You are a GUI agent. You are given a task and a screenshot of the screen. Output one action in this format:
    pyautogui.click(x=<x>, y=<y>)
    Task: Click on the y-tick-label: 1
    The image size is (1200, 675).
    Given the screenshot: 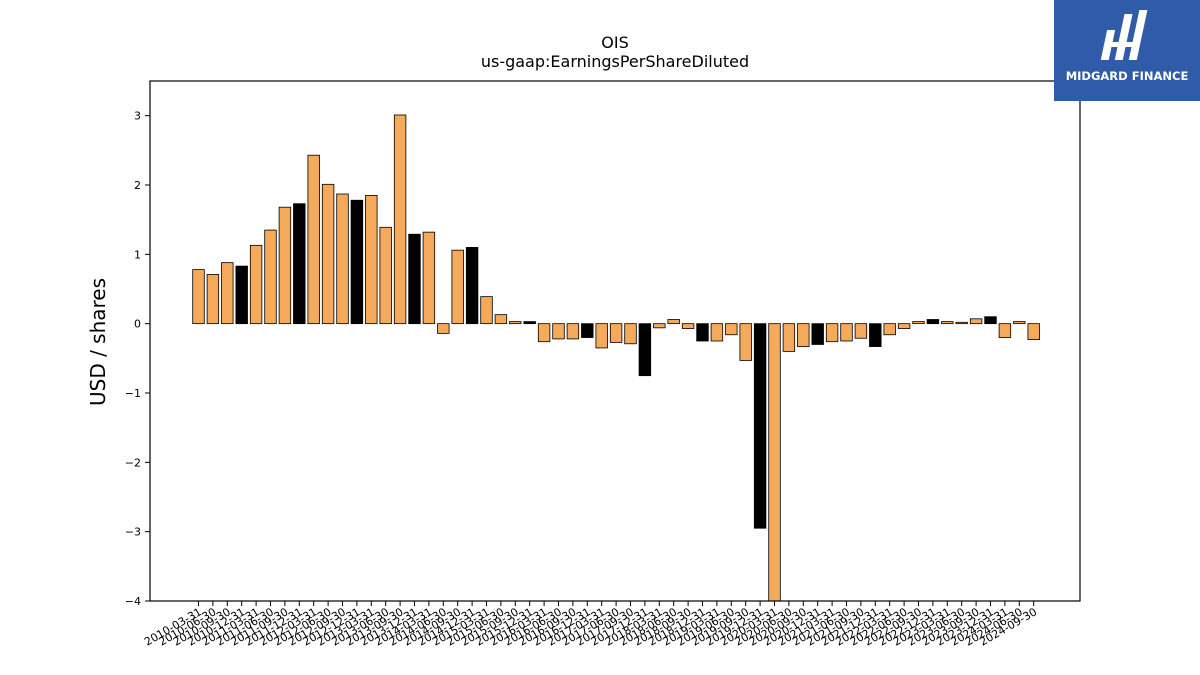 What is the action you would take?
    pyautogui.click(x=137, y=254)
    